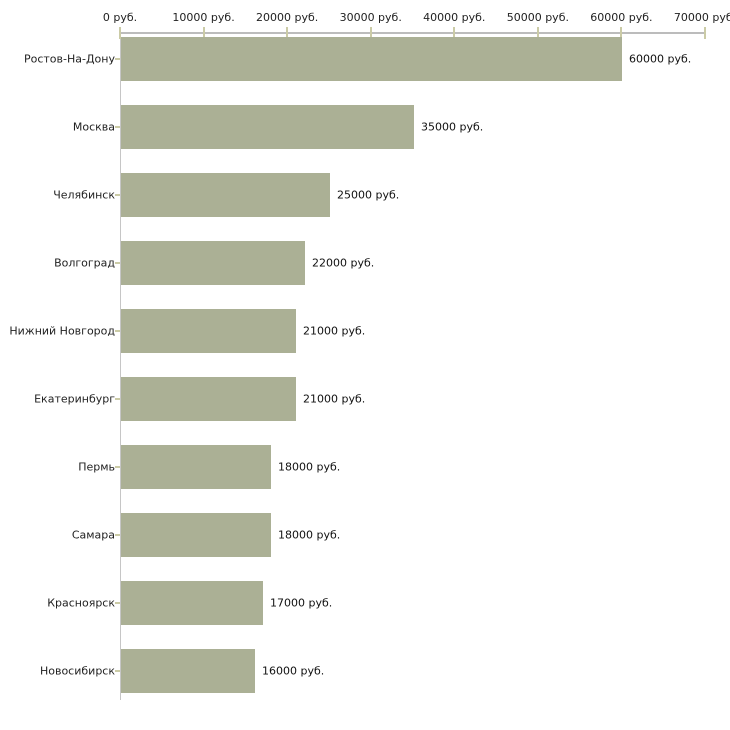  Describe the element at coordinates (454, 17) in the screenshot. I see `x-tick-label: 40000 руб.` at that location.